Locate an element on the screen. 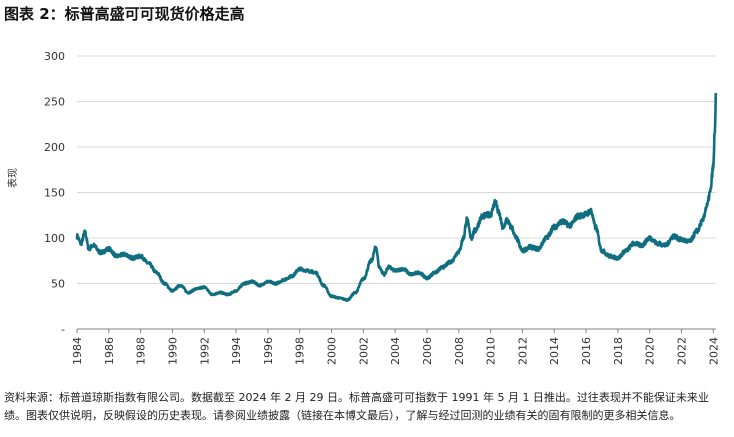 The width and height of the screenshot is (734, 437). y-tick-label: 300 is located at coordinates (54, 56).